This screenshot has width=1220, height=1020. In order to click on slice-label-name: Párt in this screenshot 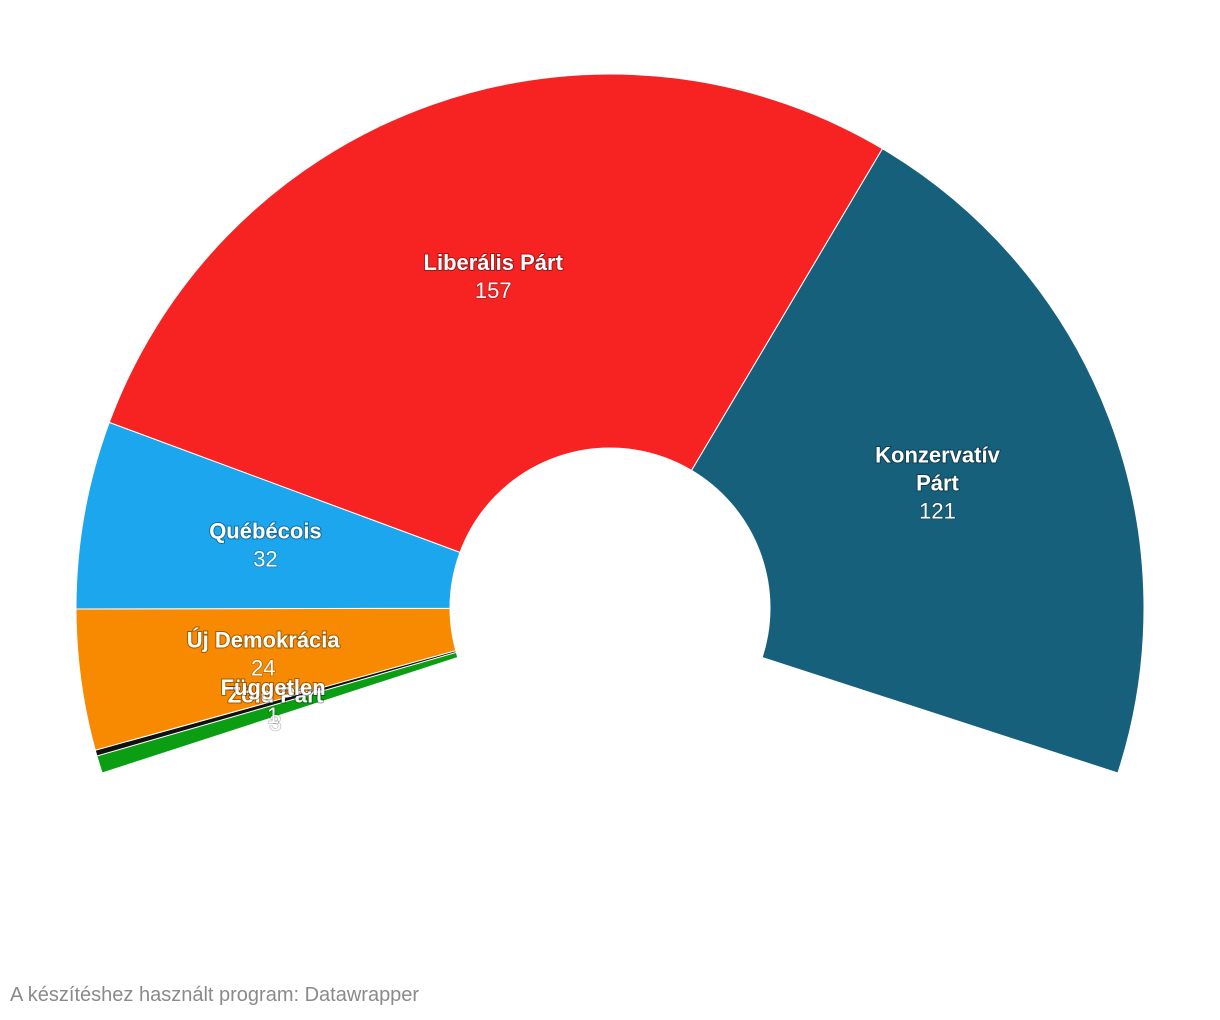, I will do `click(937, 482)`.